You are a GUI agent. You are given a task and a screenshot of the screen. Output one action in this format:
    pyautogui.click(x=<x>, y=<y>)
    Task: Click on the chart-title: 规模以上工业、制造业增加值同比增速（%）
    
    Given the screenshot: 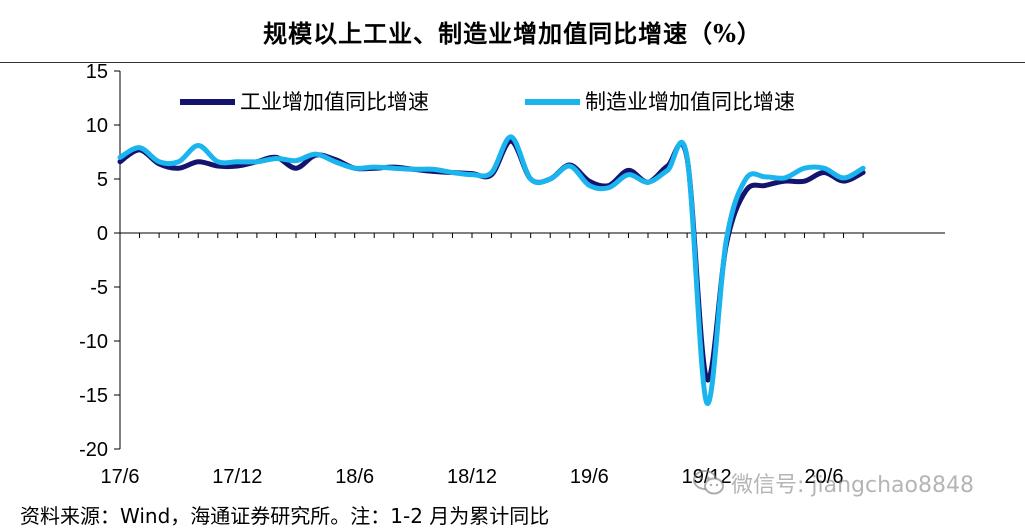 What is the action you would take?
    pyautogui.click(x=512, y=33)
    